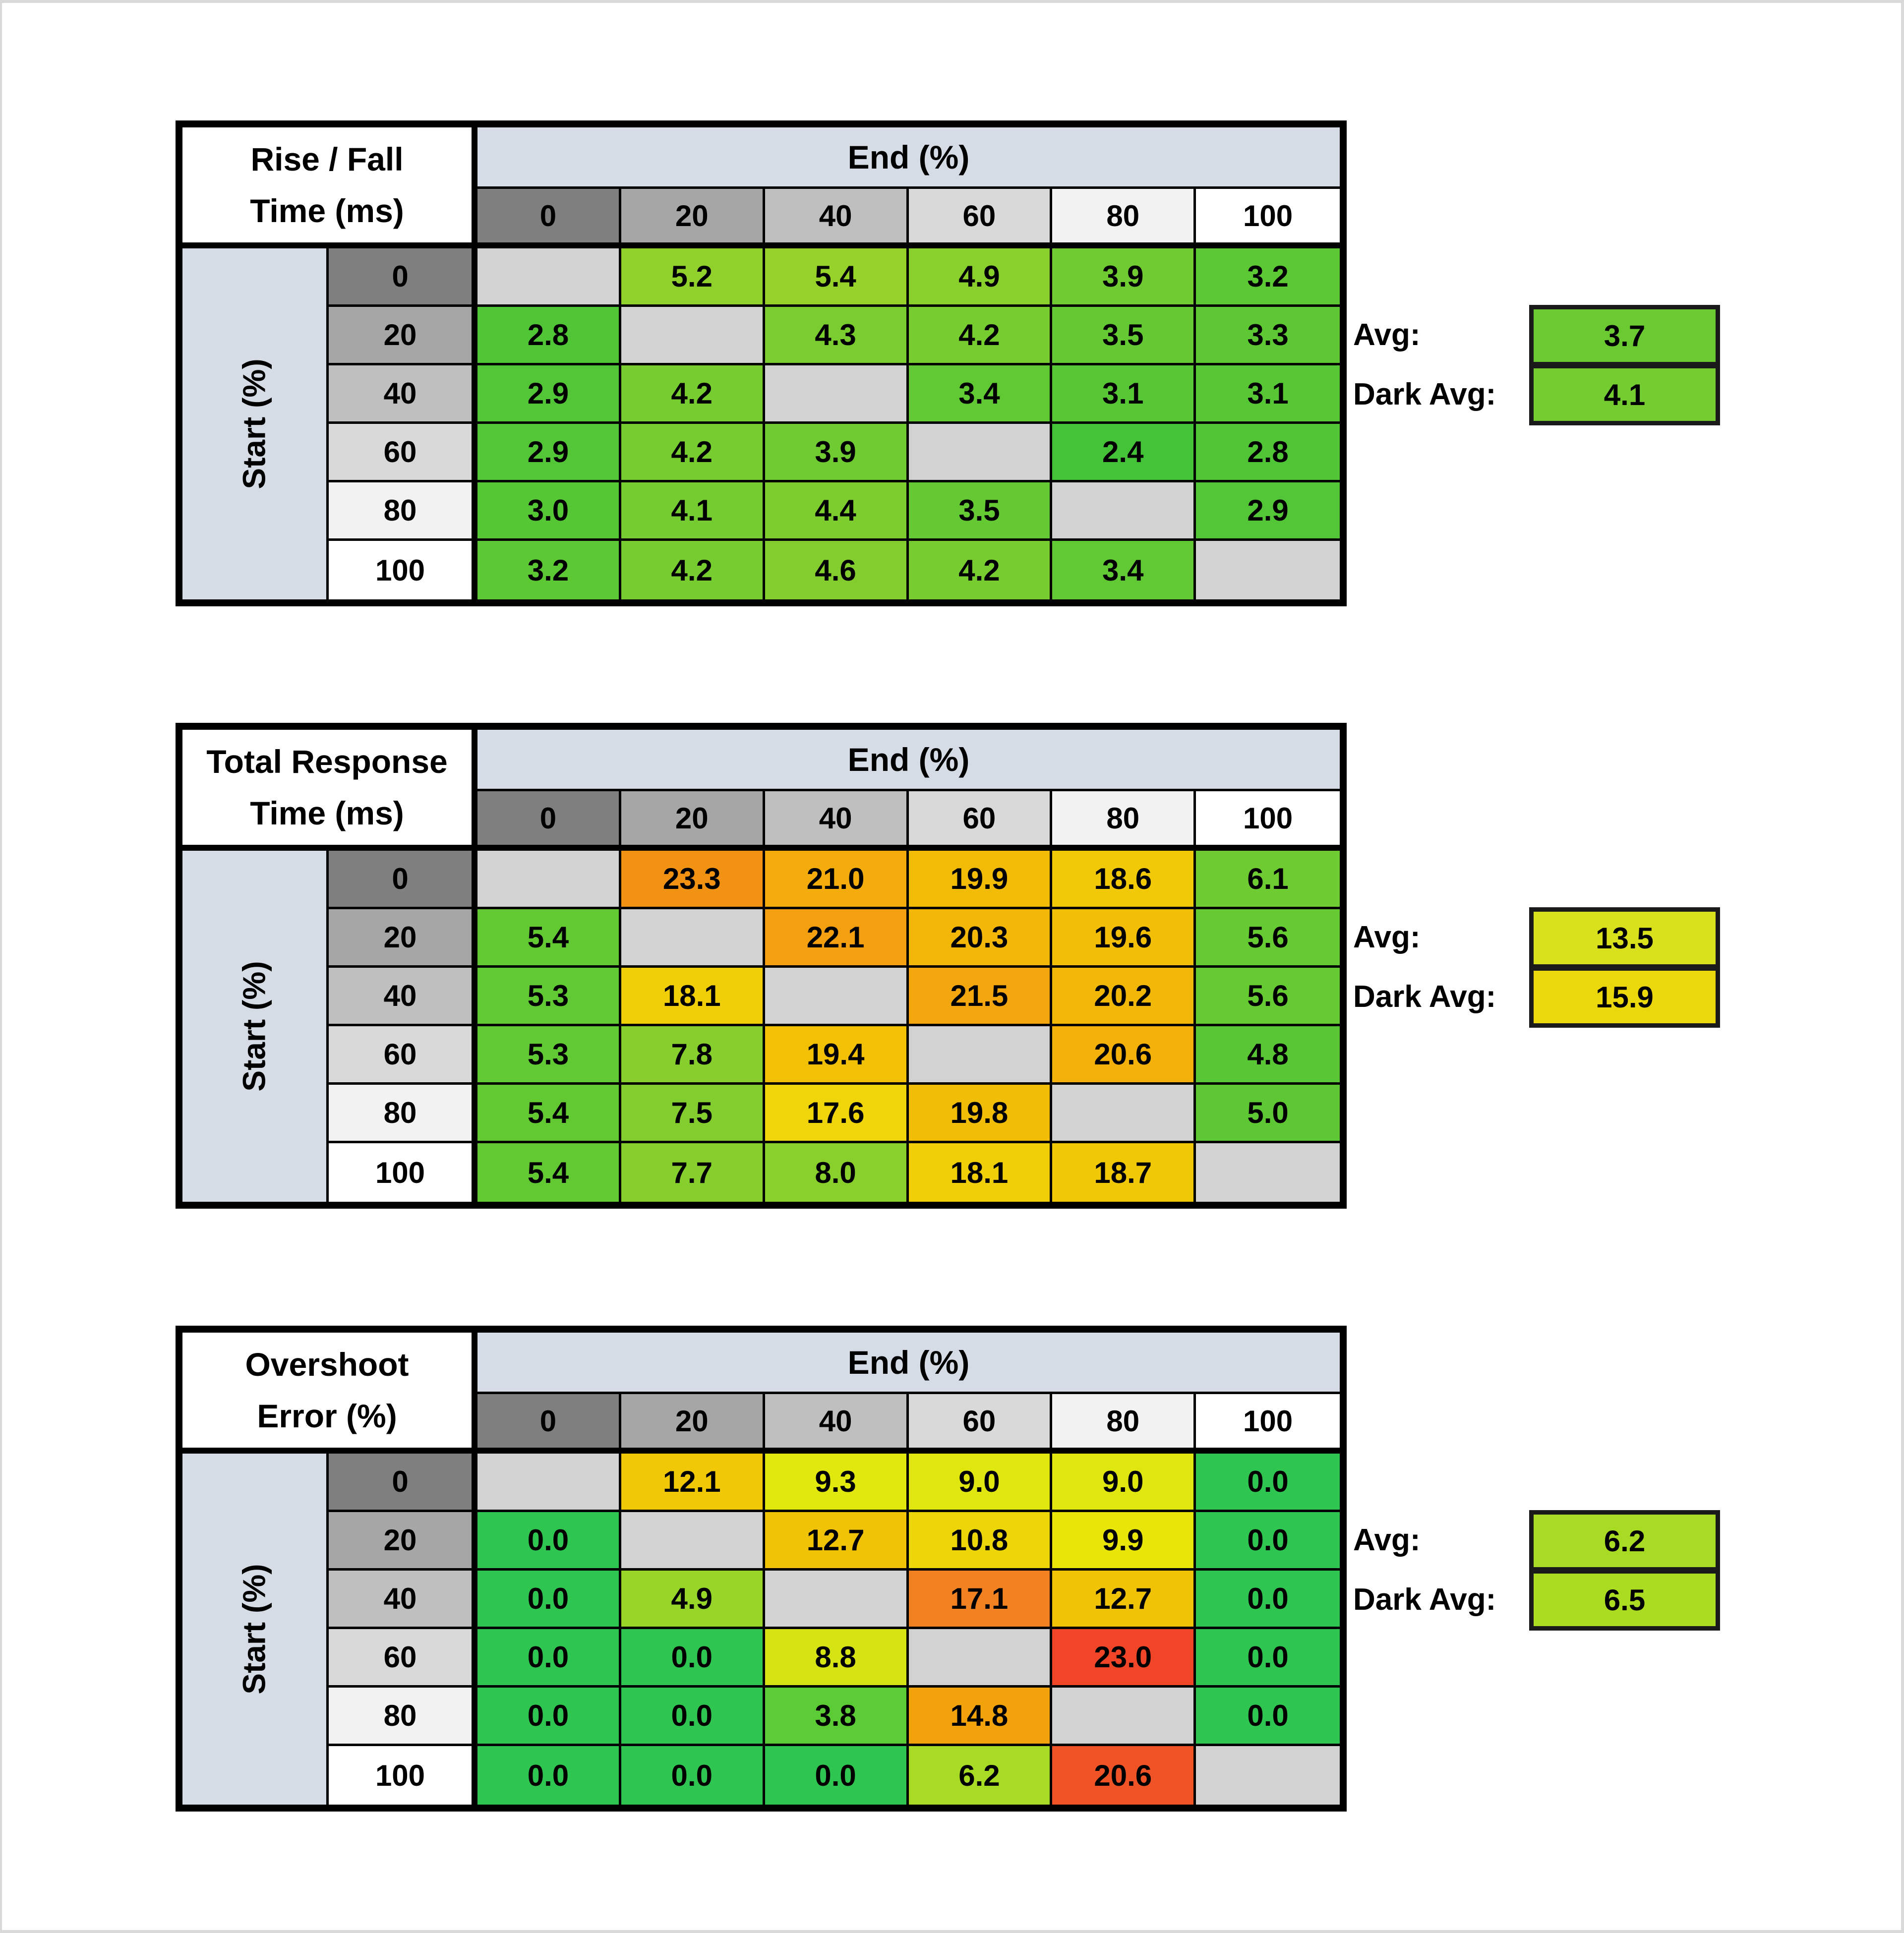  I want to click on value-cell: 2.4, so click(1124, 453).